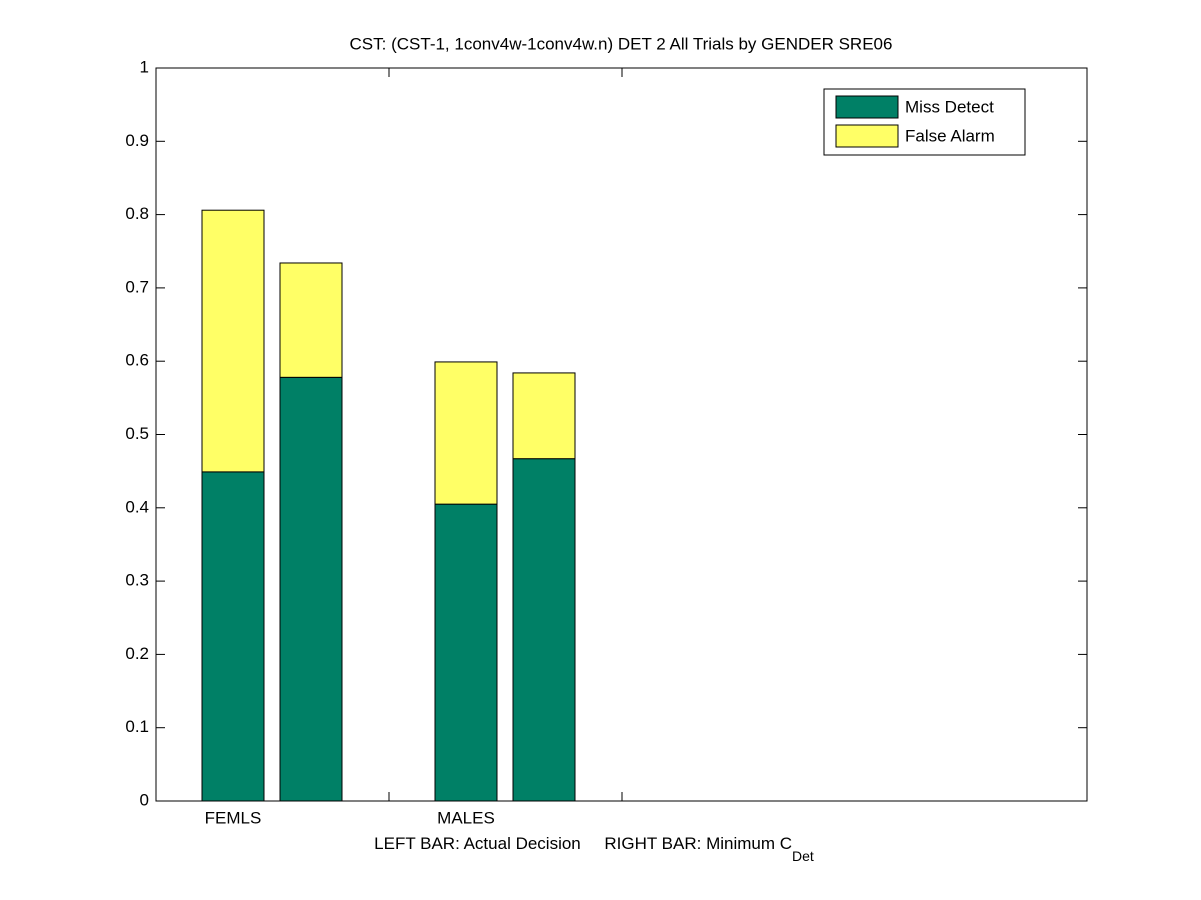  Describe the element at coordinates (144, 66) in the screenshot. I see `y-tick-label: 1` at that location.